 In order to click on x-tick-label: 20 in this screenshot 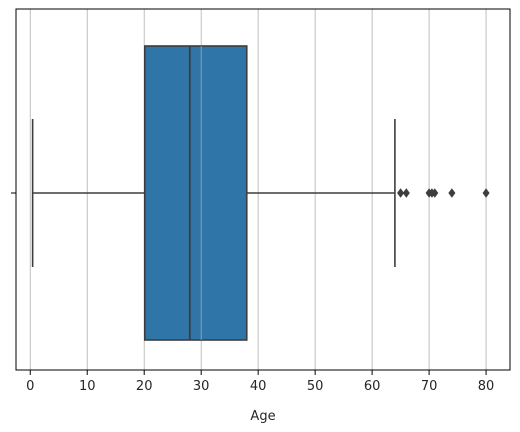, I will do `click(144, 386)`.